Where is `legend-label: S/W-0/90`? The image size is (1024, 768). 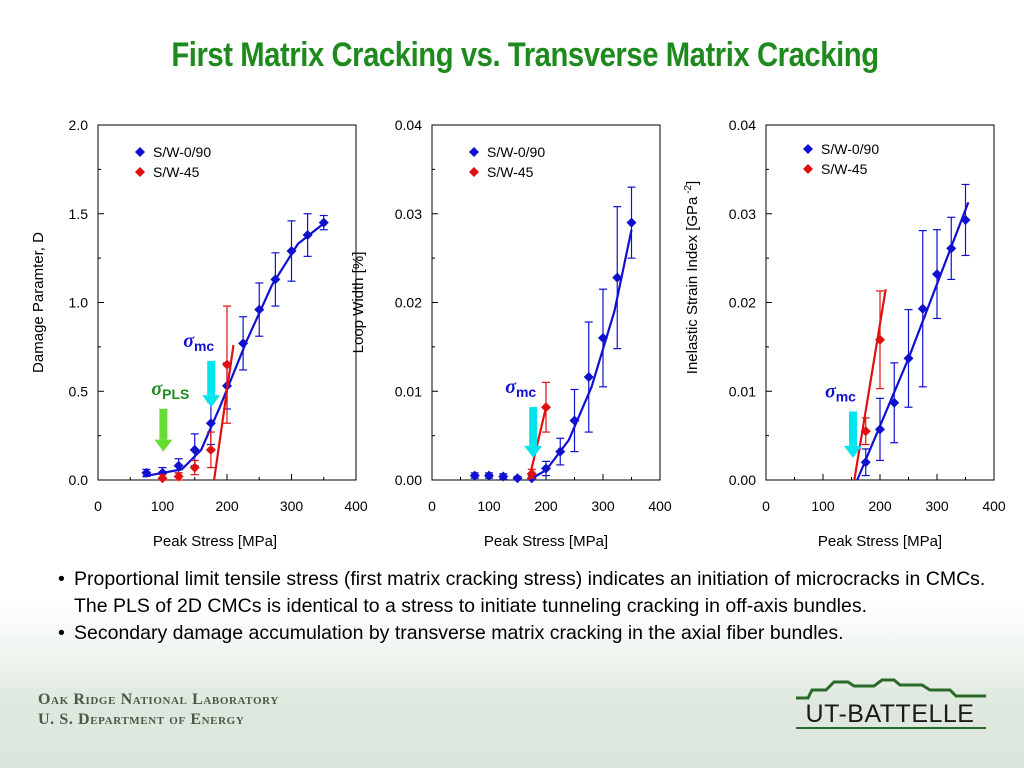 legend-label: S/W-0/90 is located at coordinates (182, 152).